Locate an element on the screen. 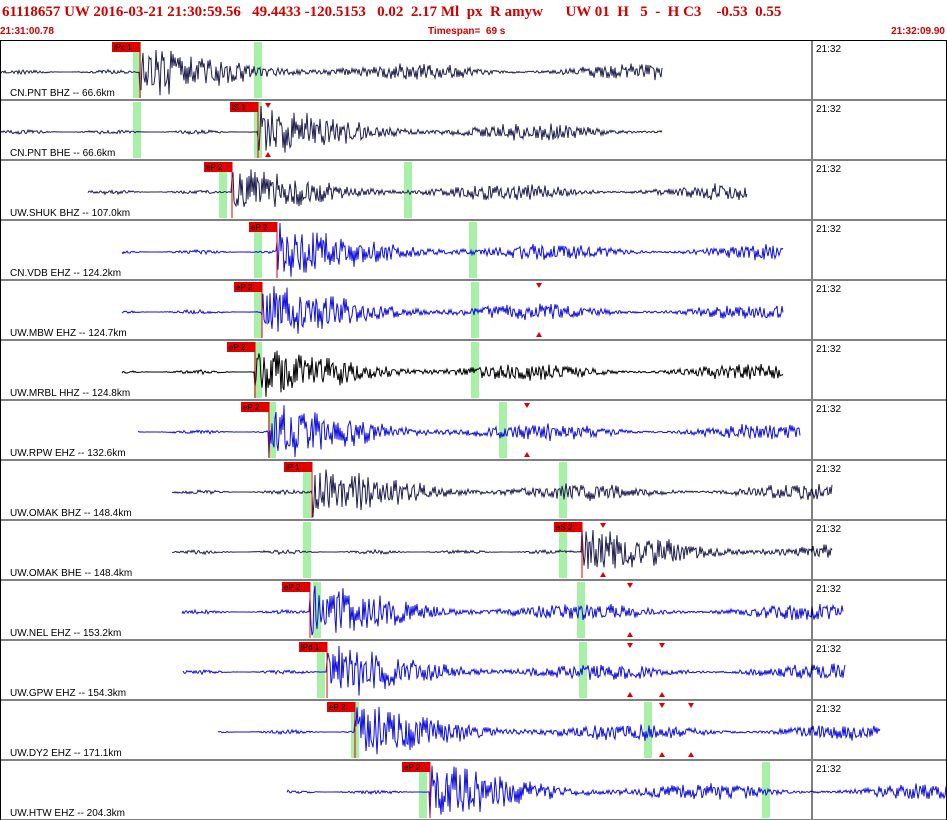  station-label: UW.OMAK BHZ -- 148.4km is located at coordinates (71, 513).